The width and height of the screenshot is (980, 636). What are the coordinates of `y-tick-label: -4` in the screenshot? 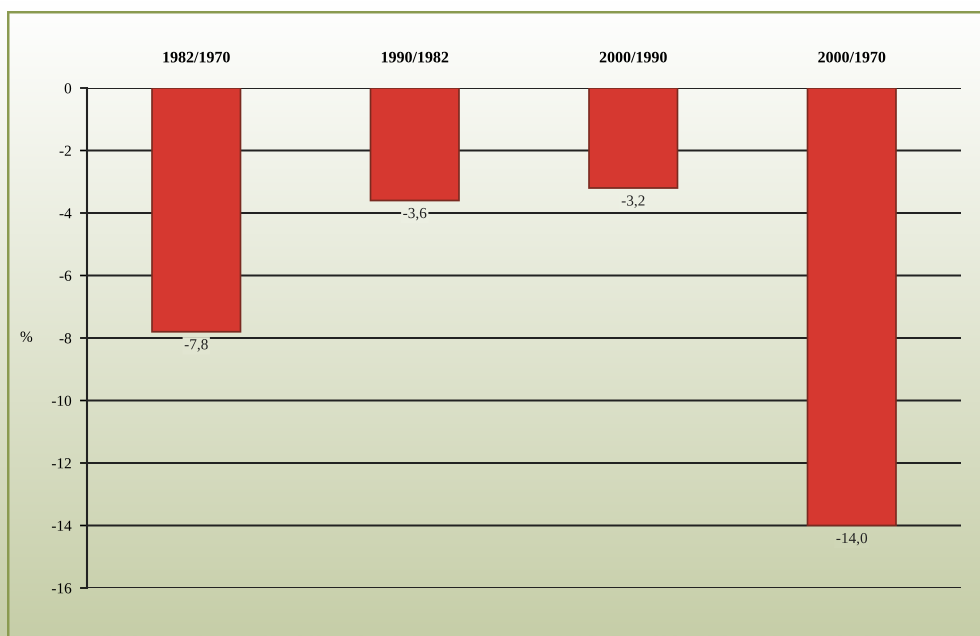 It's located at (66, 213).